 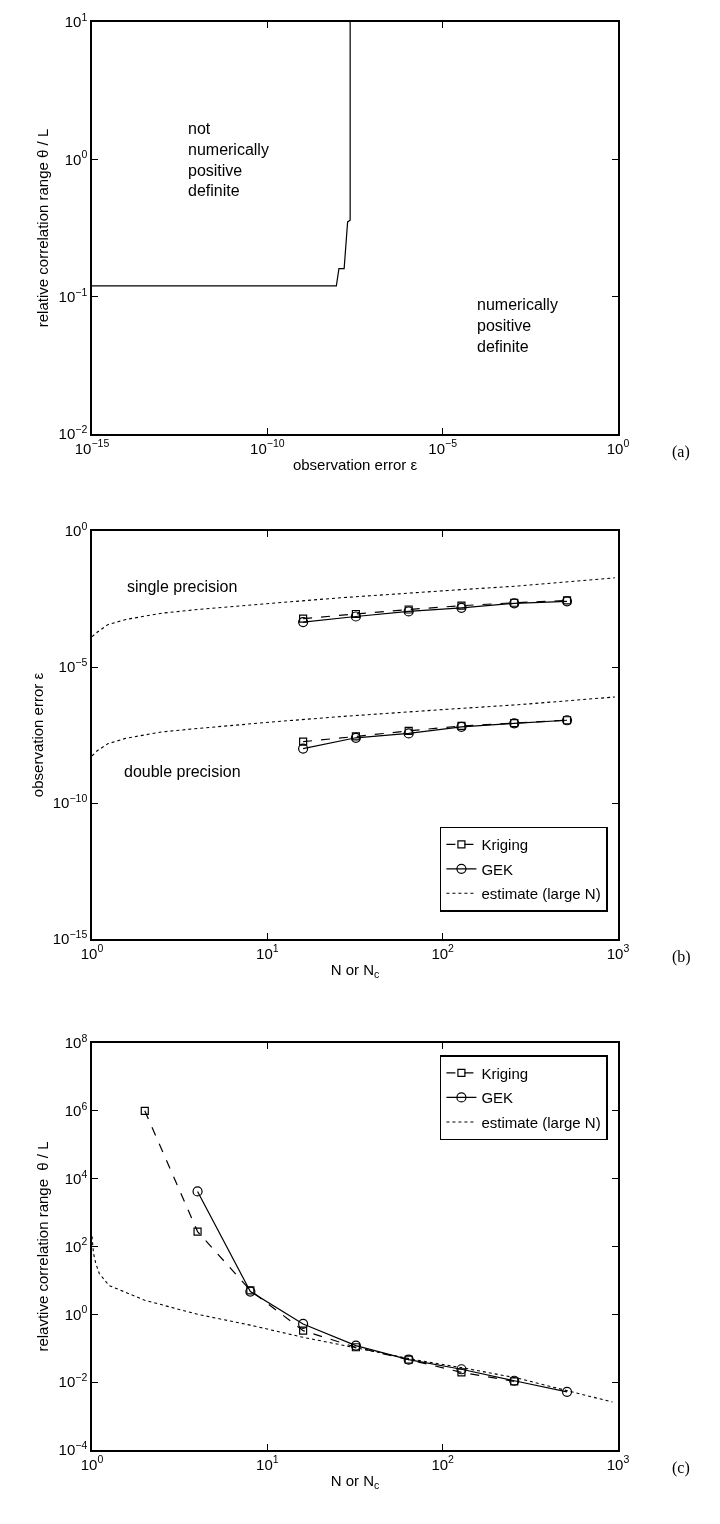 What do you see at coordinates (681, 957) in the screenshot?
I see `text: (b)` at bounding box center [681, 957].